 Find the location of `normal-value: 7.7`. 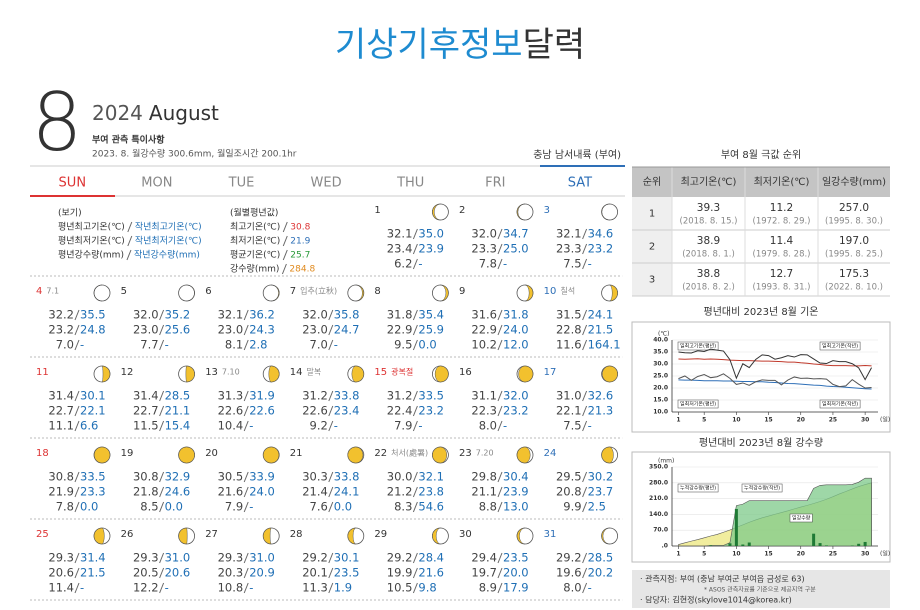

normal-value: 7.7 is located at coordinates (149, 345).